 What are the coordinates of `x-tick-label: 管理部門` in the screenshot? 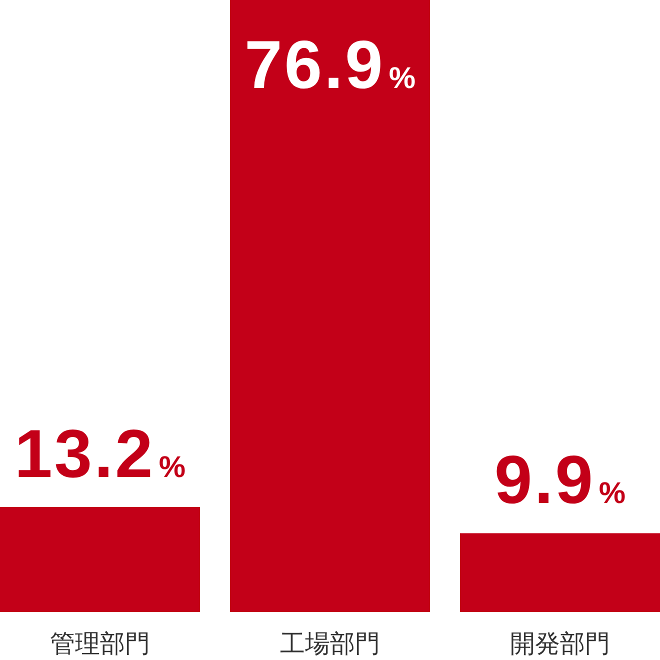 It's located at (100, 643).